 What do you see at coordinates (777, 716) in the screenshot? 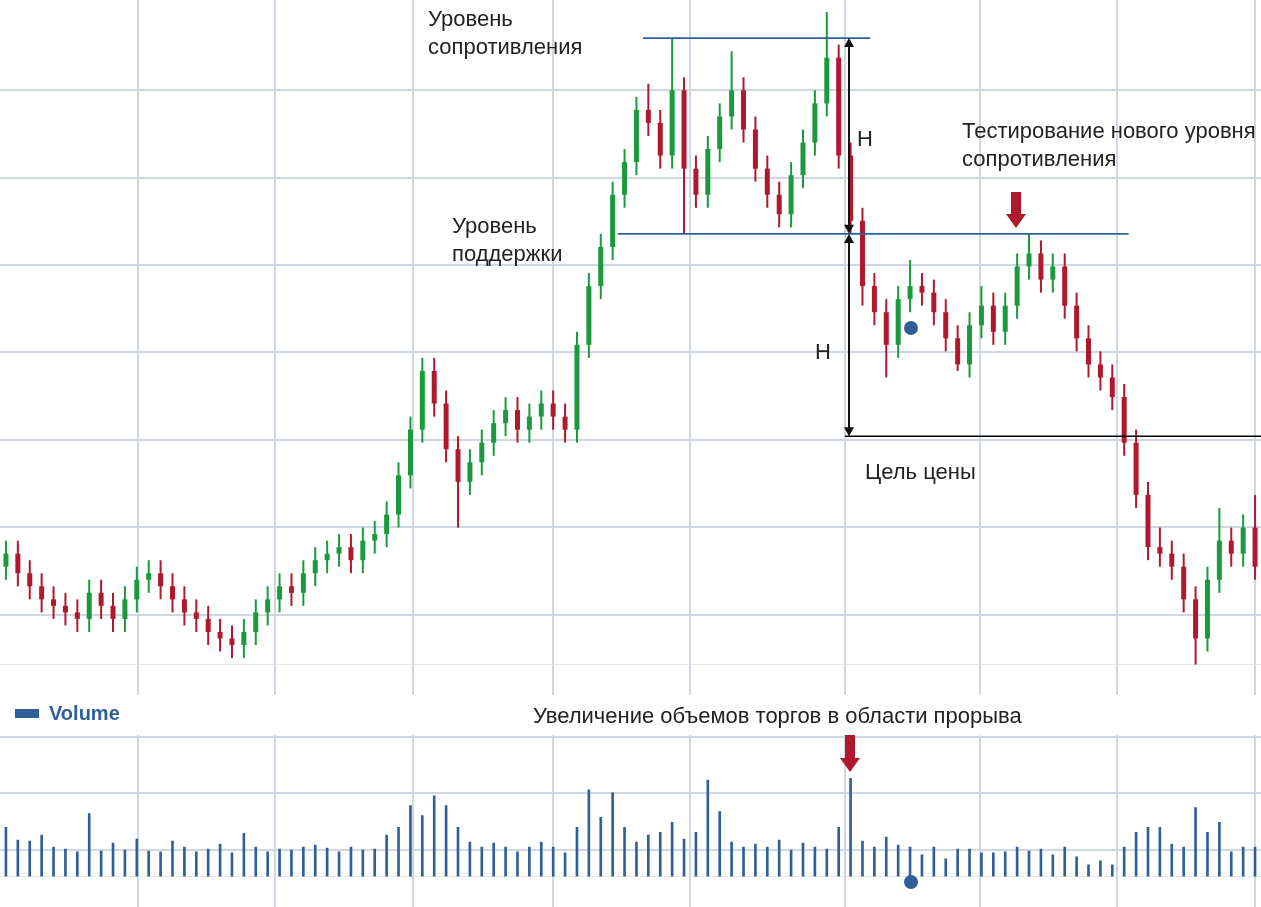
I see `text: Увеличение объемов торгов в области прорыва` at bounding box center [777, 716].